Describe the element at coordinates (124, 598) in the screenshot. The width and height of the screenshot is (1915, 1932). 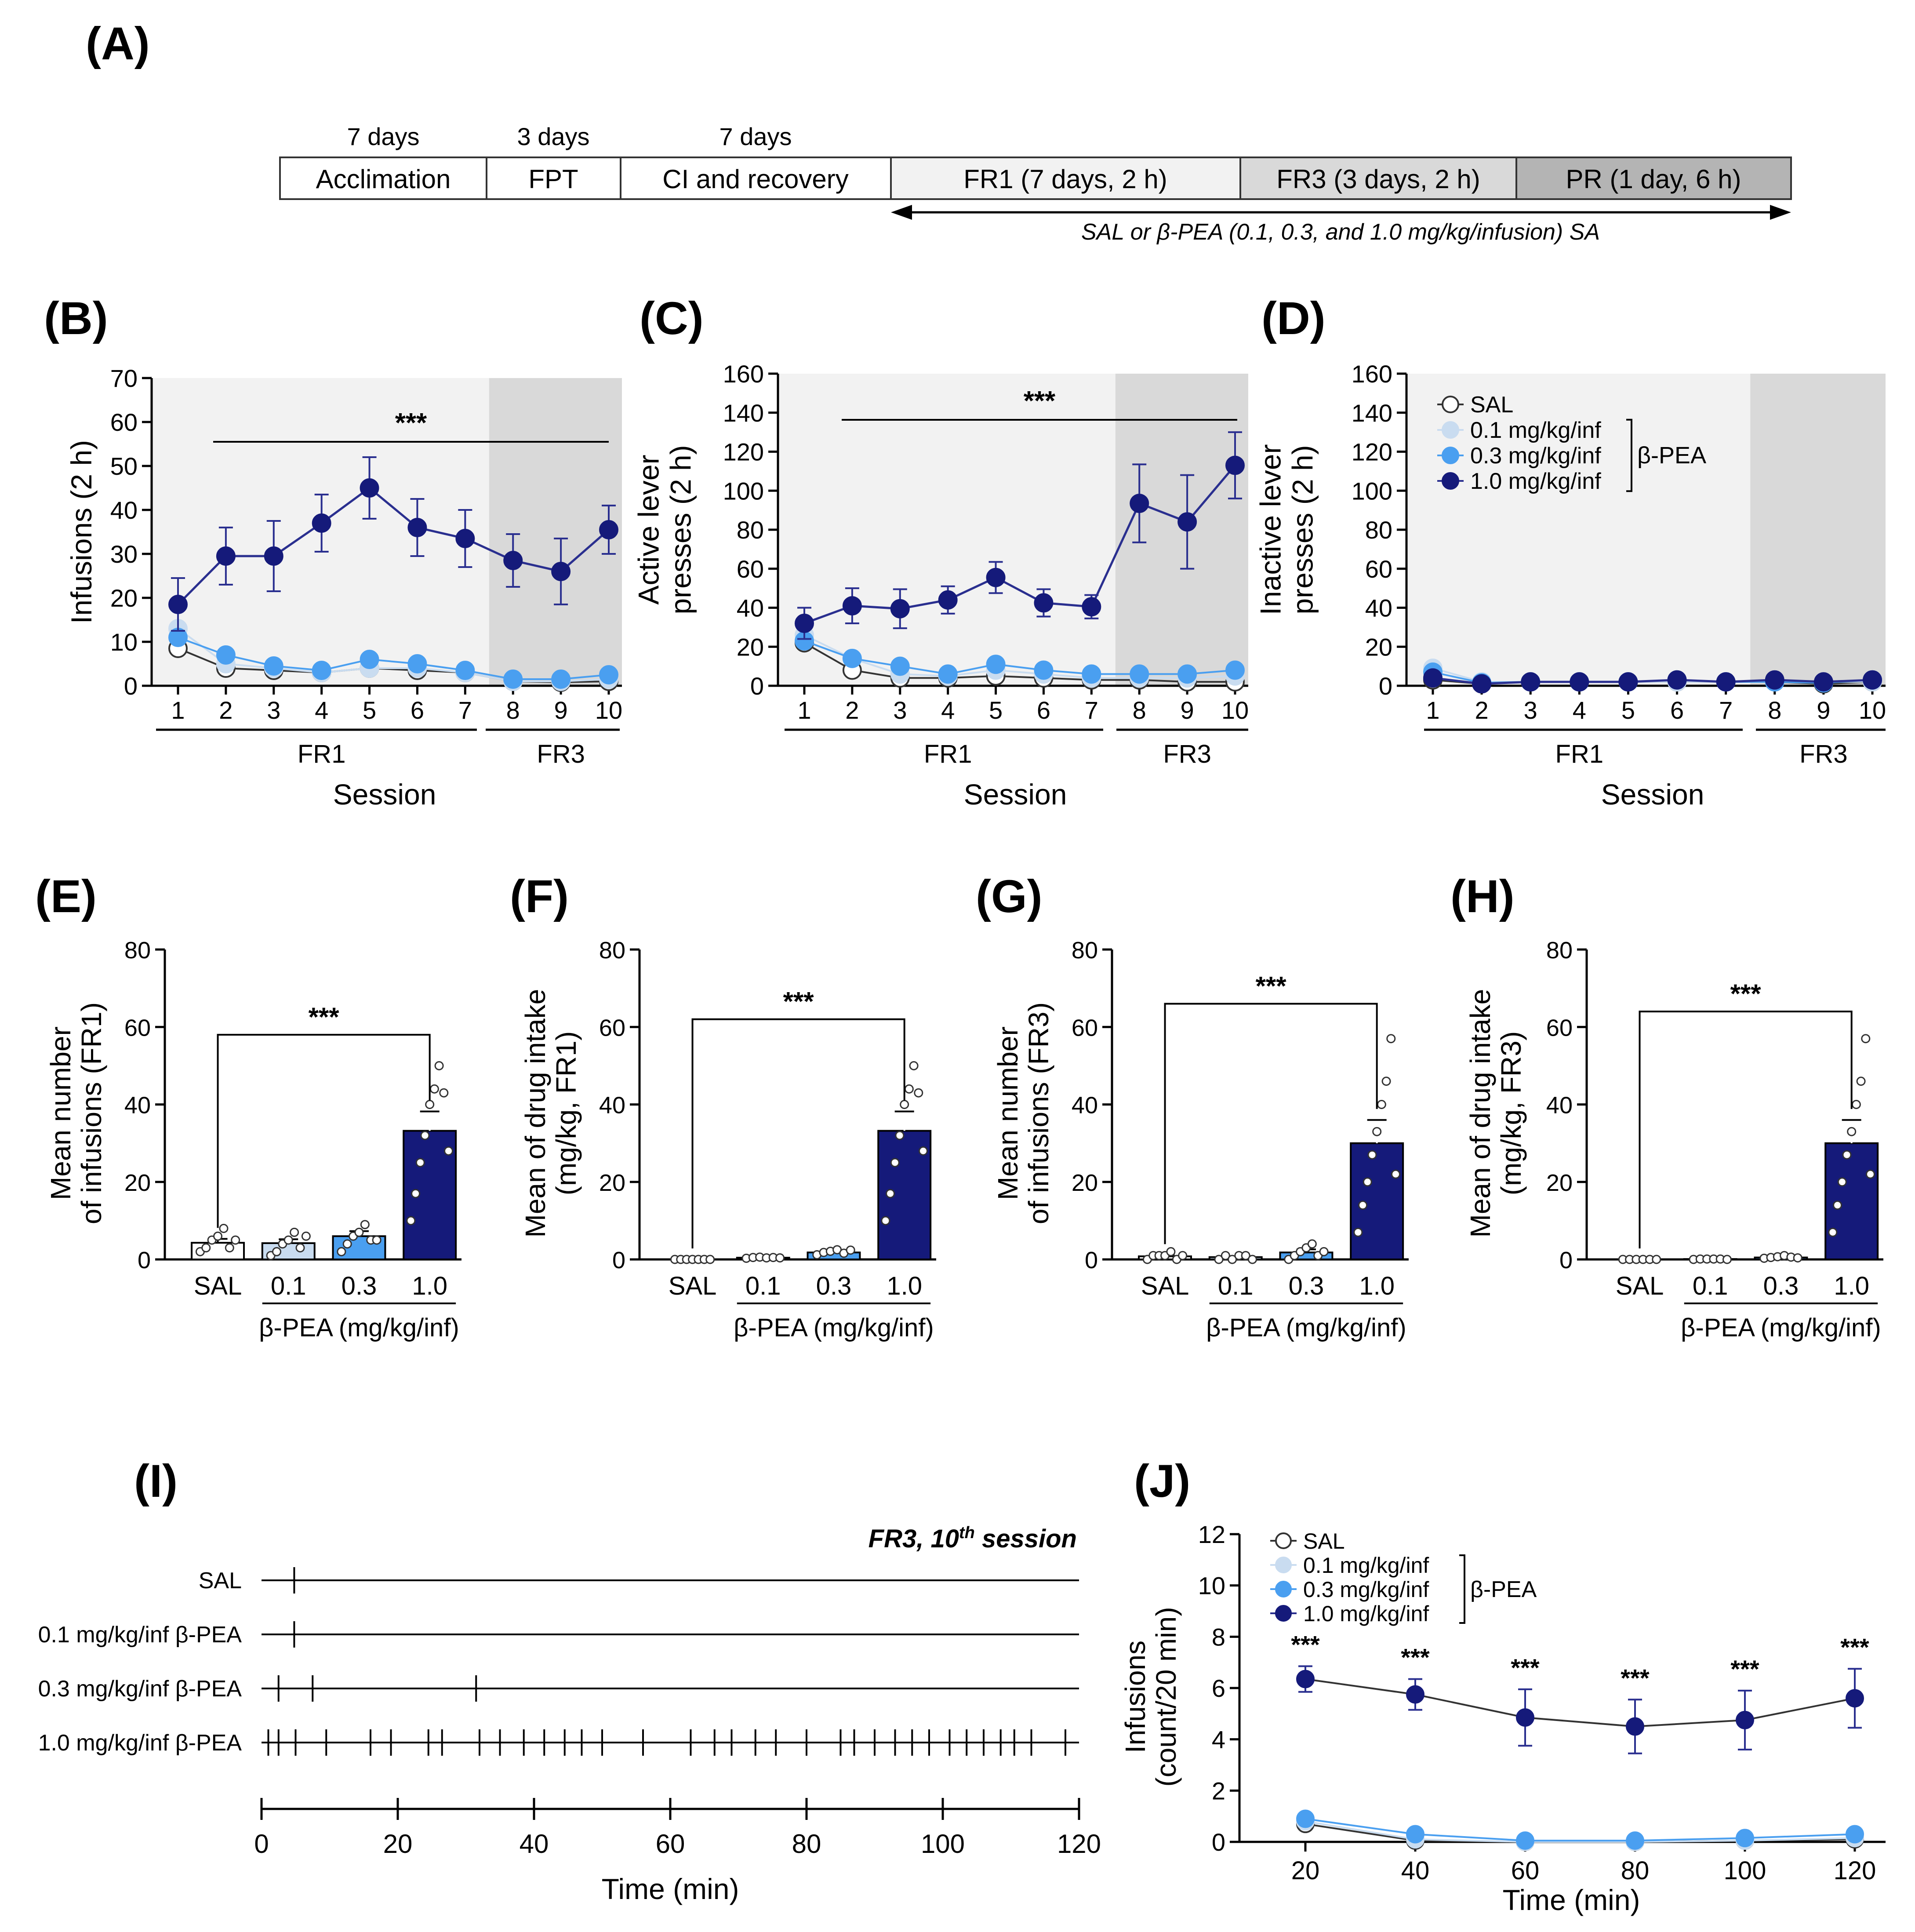
I see `chart-b-y-tick-label: 20` at that location.